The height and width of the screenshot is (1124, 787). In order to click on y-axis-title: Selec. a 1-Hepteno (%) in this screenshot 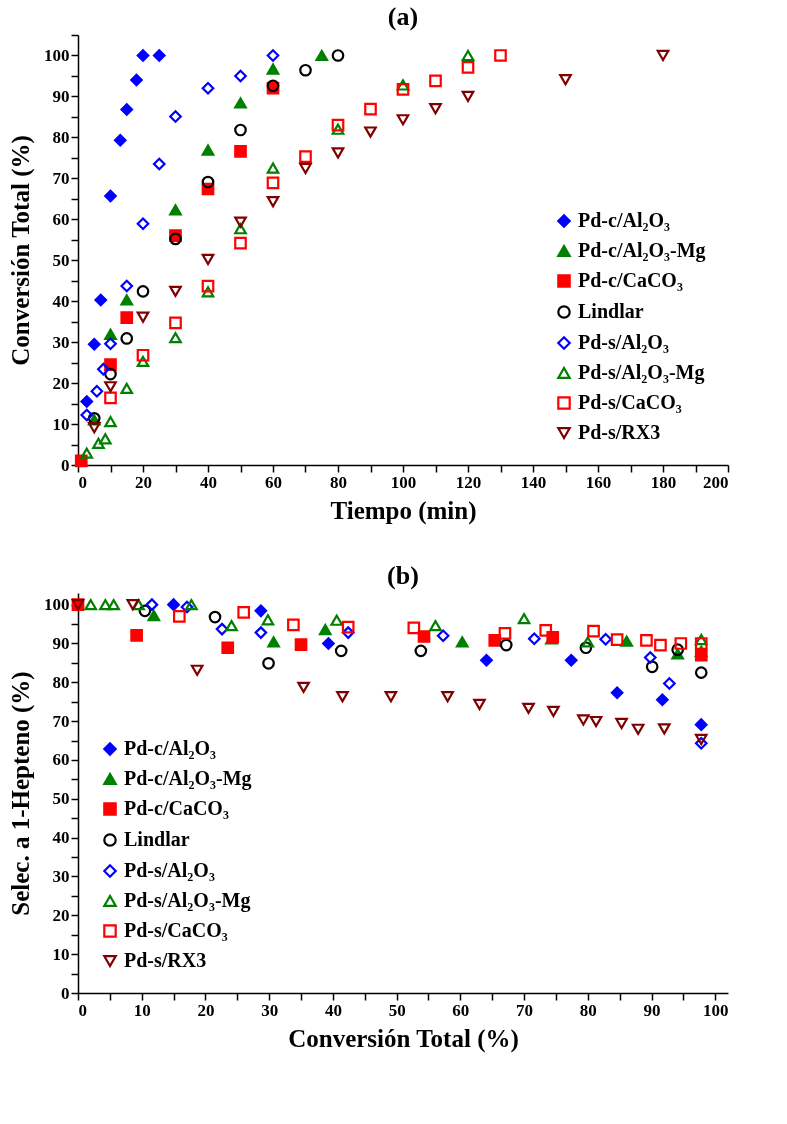, I will do `click(21, 793)`.